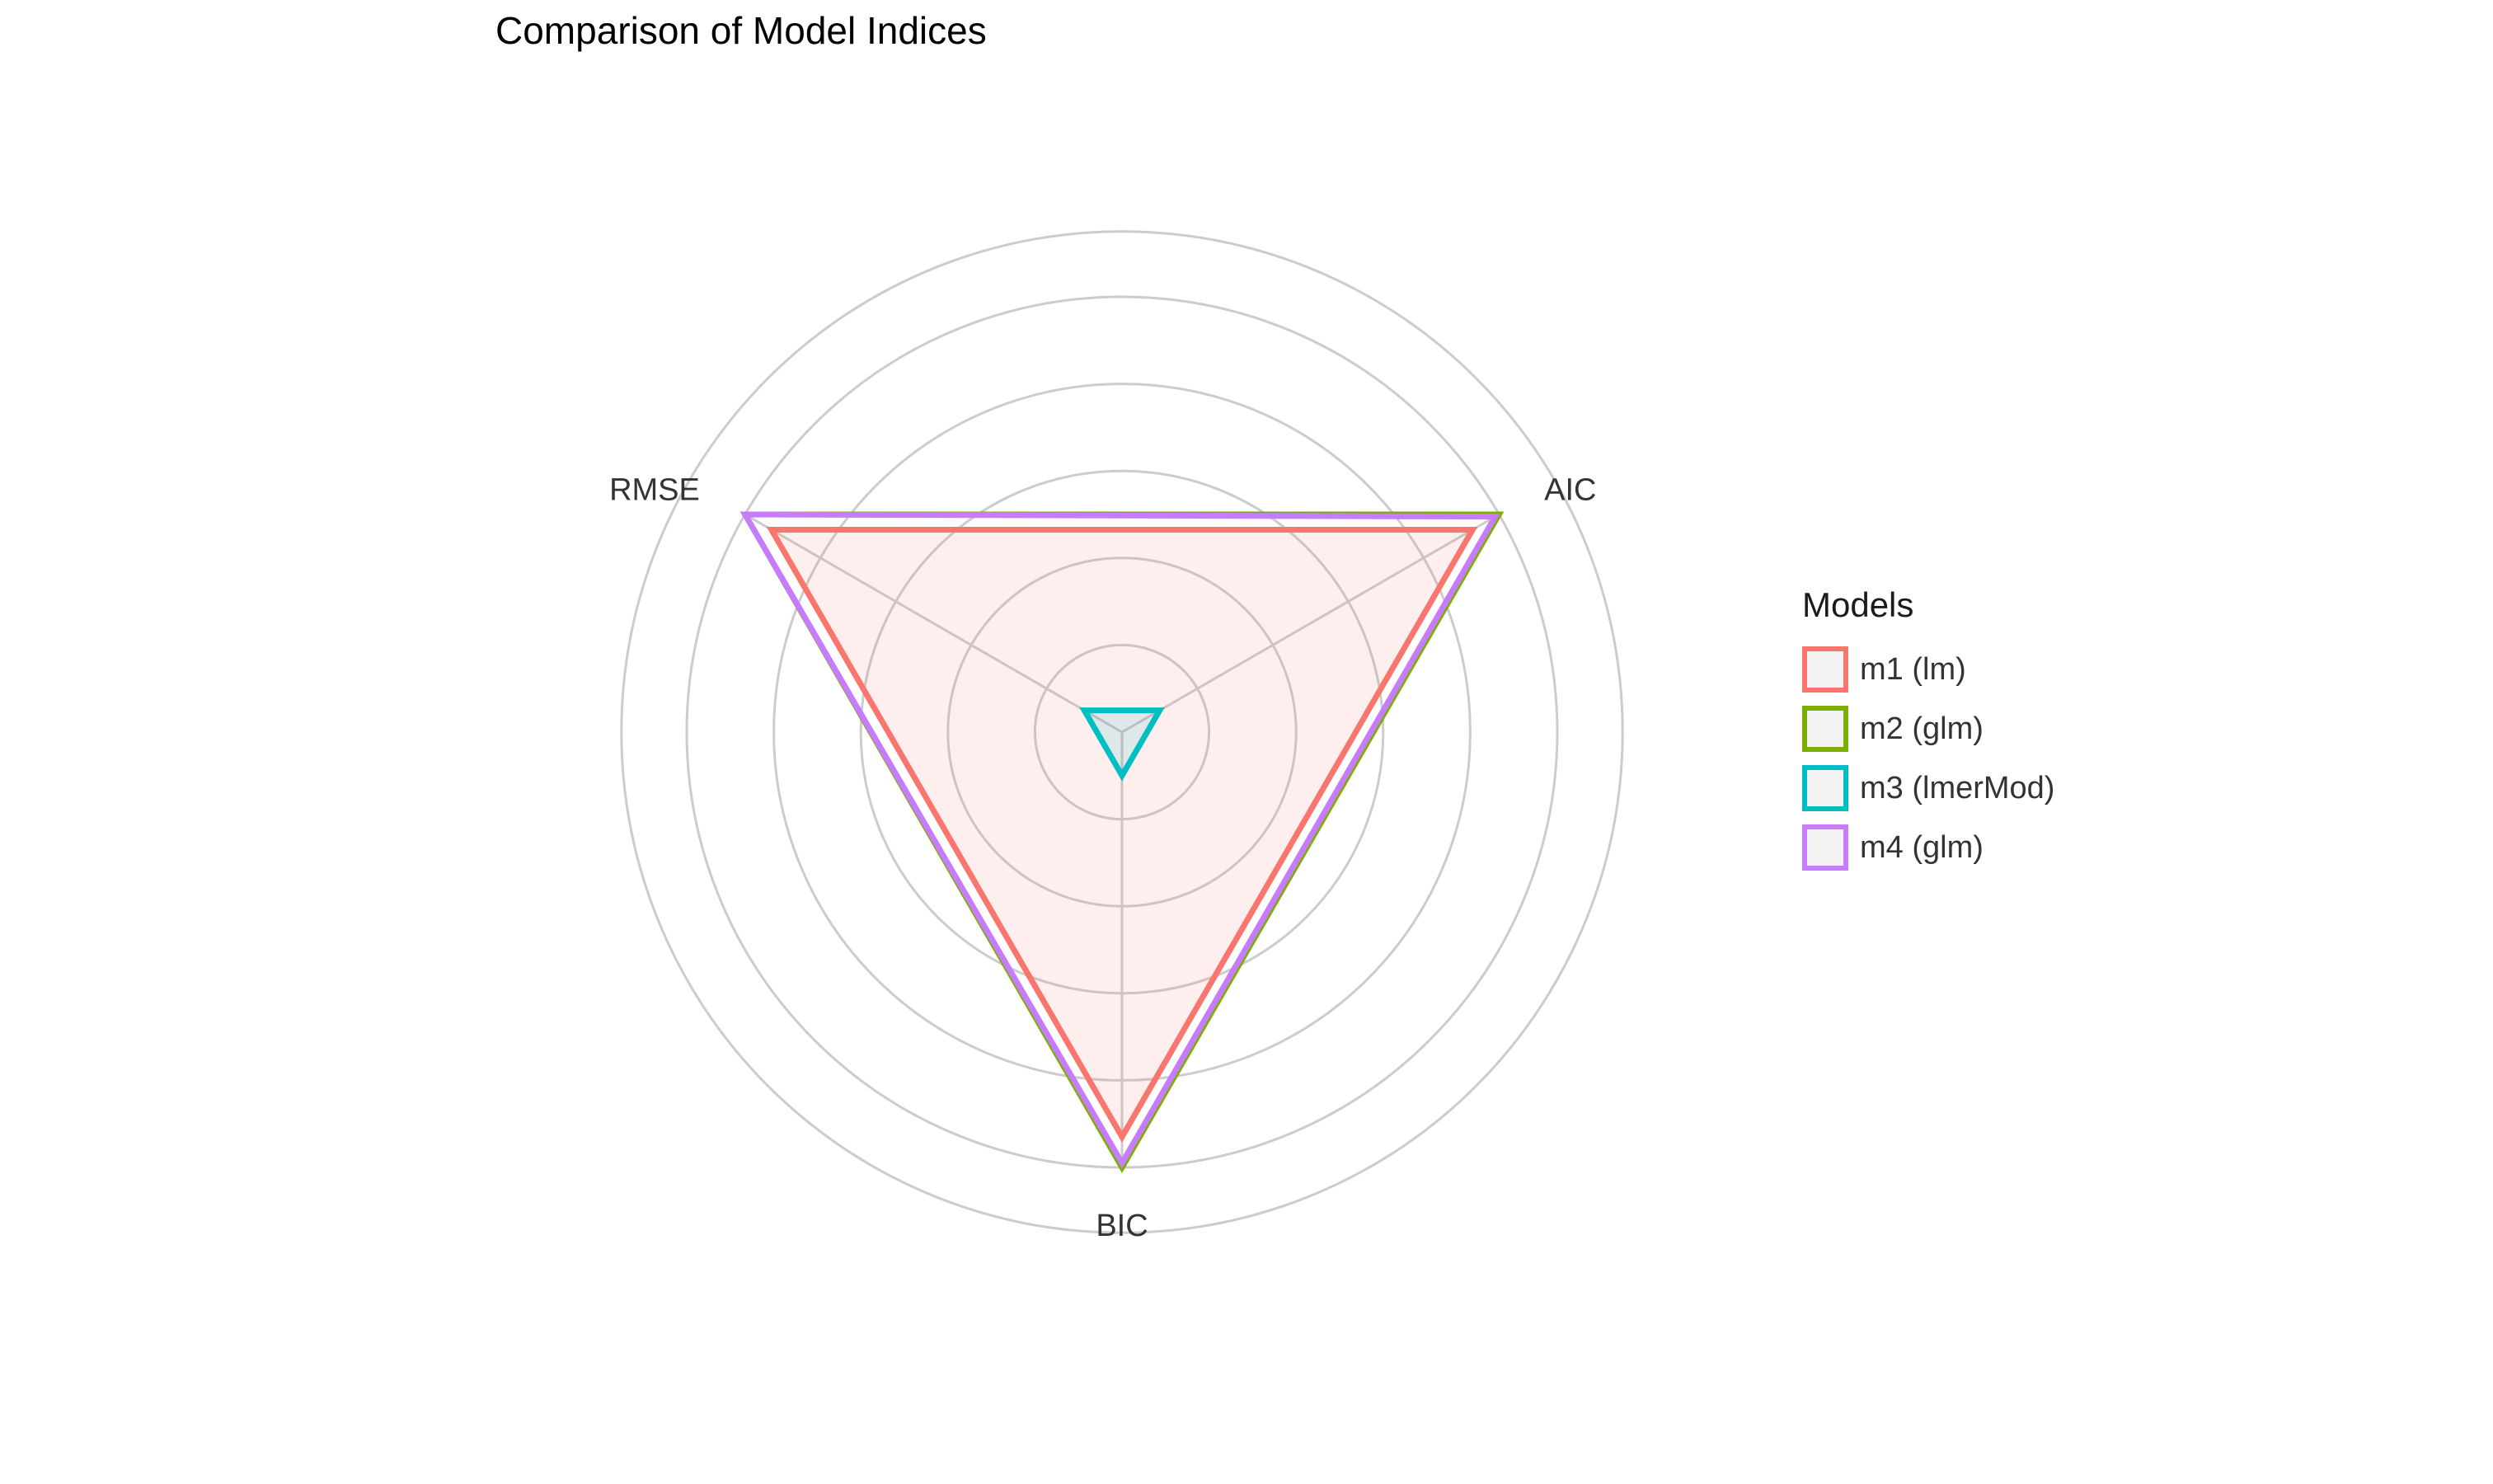 This screenshot has width=2493, height=1484. I want to click on legend-item: m4 (glm), so click(1928, 847).